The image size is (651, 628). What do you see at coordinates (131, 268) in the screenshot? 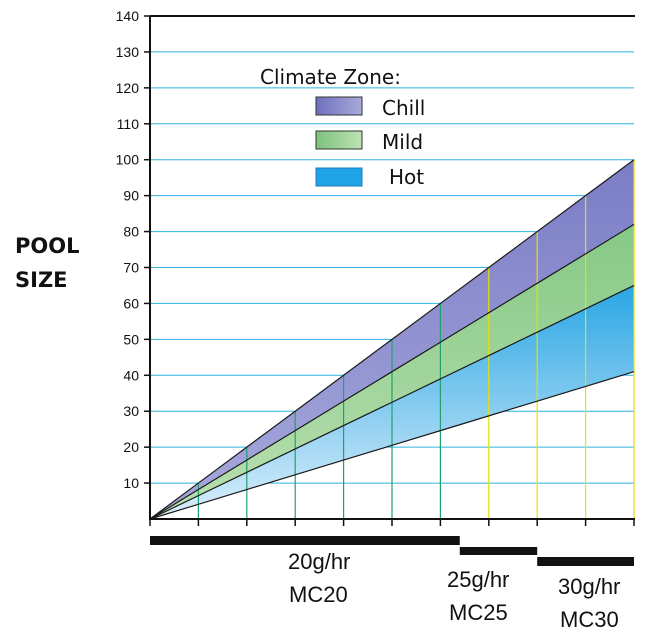
I see `y-tick-label-70: 70` at bounding box center [131, 268].